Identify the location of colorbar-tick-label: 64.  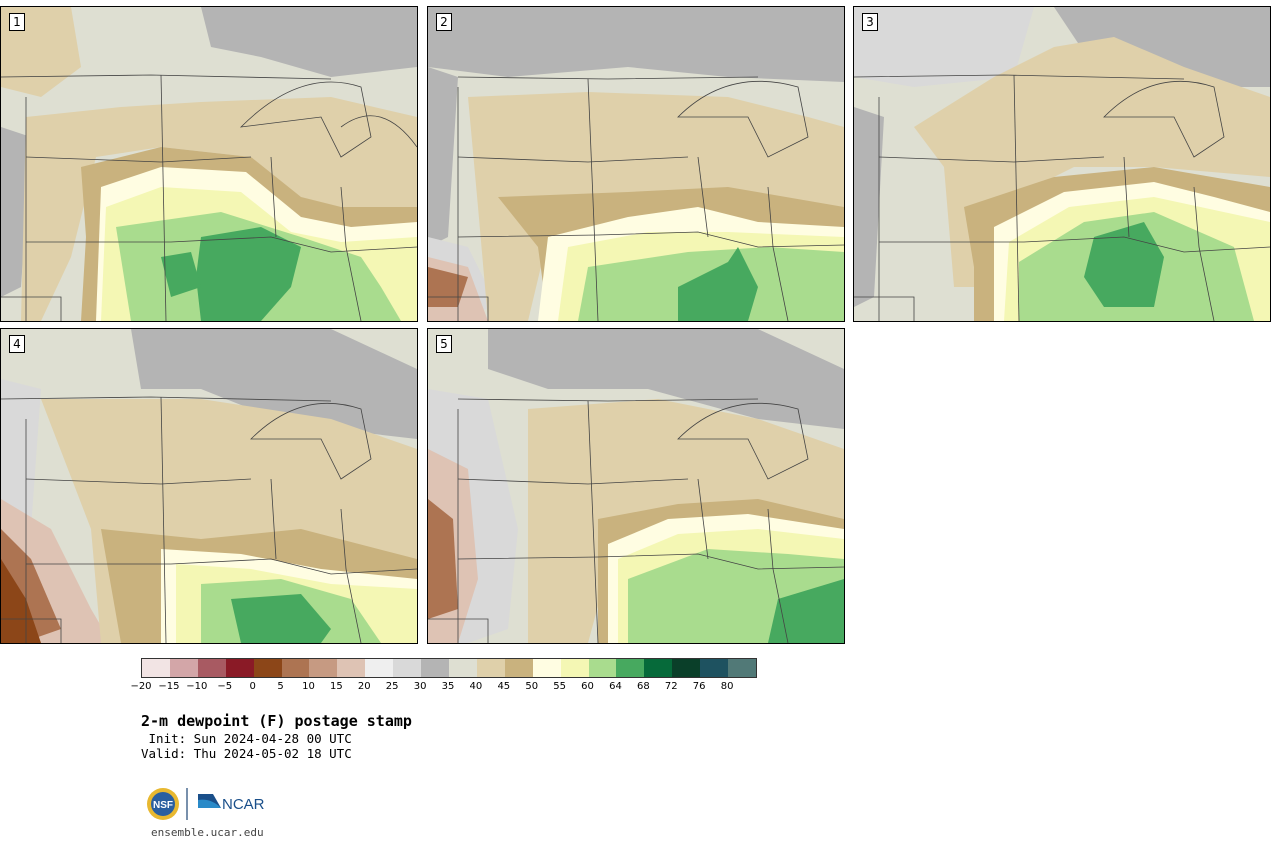
(615, 686).